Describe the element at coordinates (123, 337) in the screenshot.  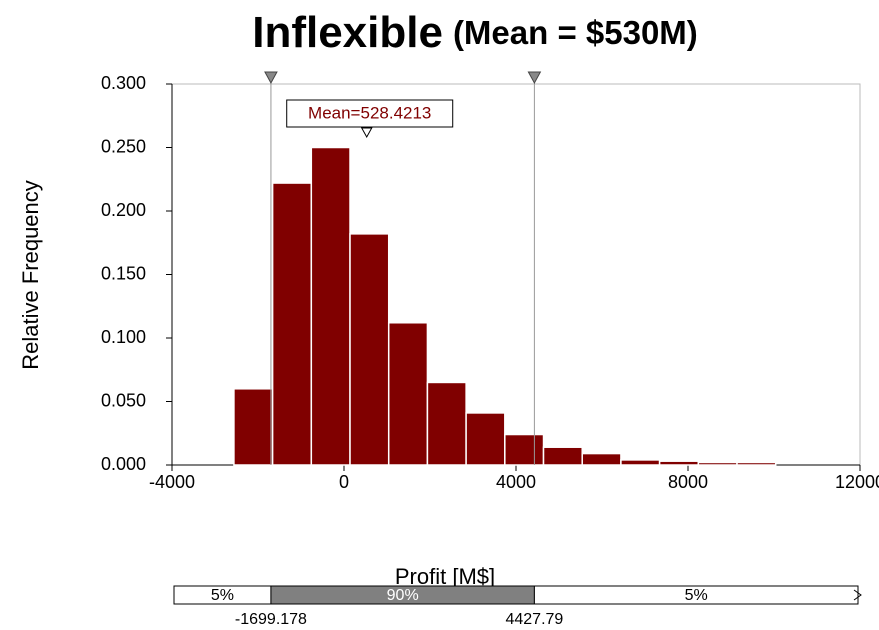
I see `y-tick-label: 0.100` at that location.